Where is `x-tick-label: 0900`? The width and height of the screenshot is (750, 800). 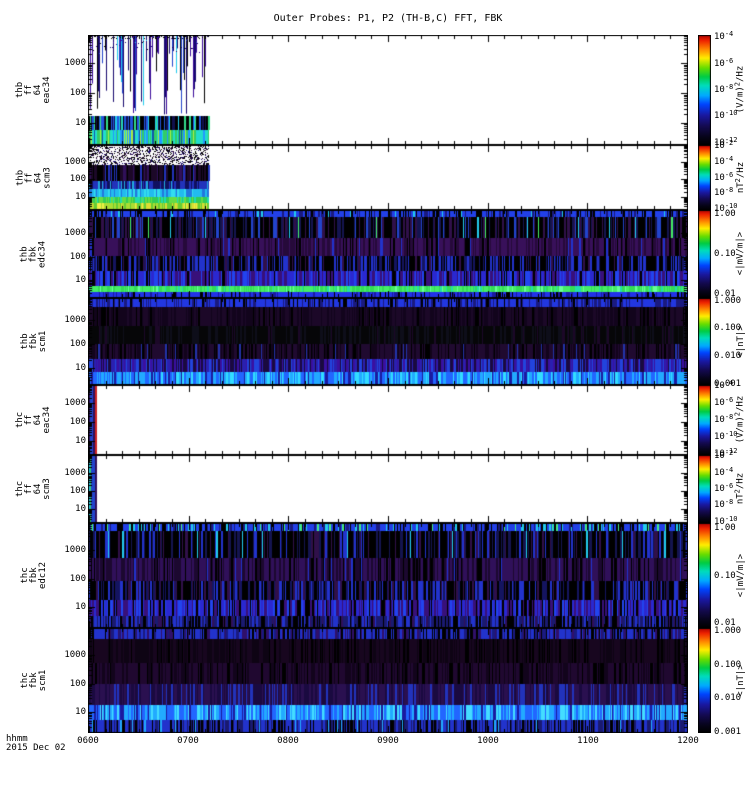 x-tick-label: 0900 is located at coordinates (388, 741).